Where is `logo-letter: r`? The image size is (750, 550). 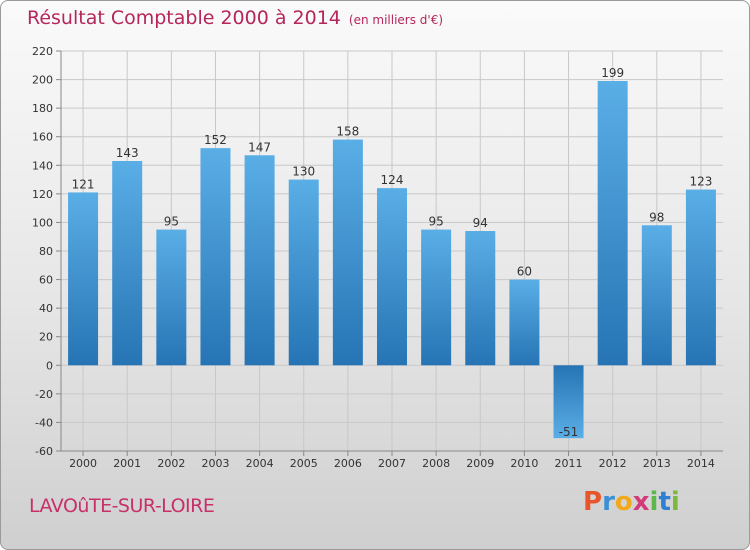
logo-letter: r is located at coordinates (608, 502).